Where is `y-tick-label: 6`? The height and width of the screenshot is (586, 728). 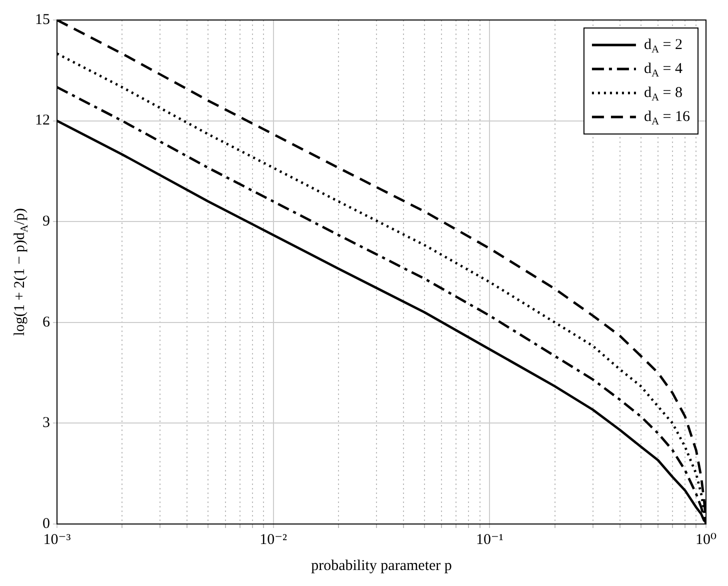
y-tick-label: 6 is located at coordinates (46, 322).